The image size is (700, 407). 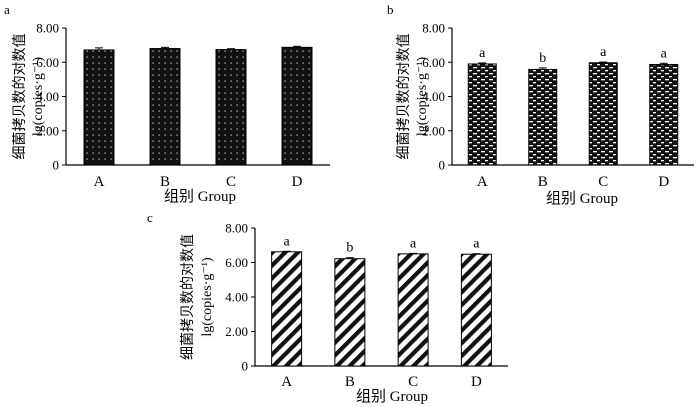 I want to click on panel-label: c, so click(x=150, y=217).